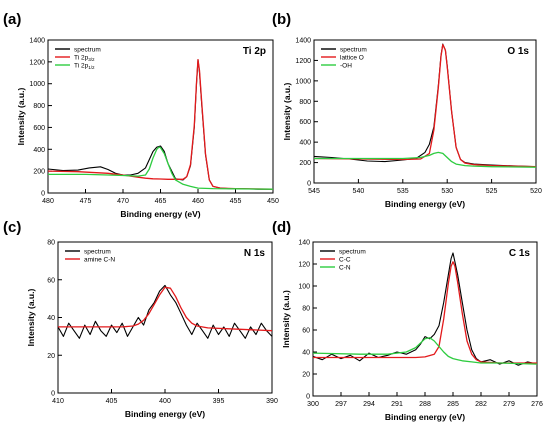 This screenshot has height=441, width=550. Describe the element at coordinates (12, 19) in the screenshot. I see `panel-label: (a)` at that location.